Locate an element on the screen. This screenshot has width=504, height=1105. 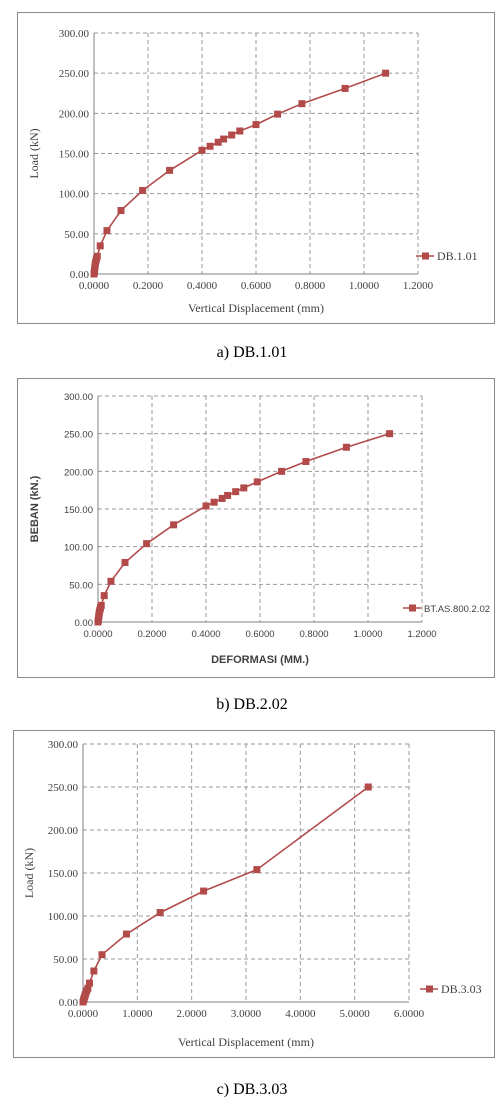
x-tick-label: 6.0000 is located at coordinates (409, 1014).